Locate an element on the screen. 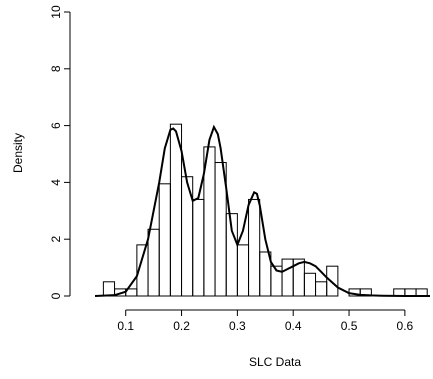  x-tick-label: 0.1 is located at coordinates (125, 326).